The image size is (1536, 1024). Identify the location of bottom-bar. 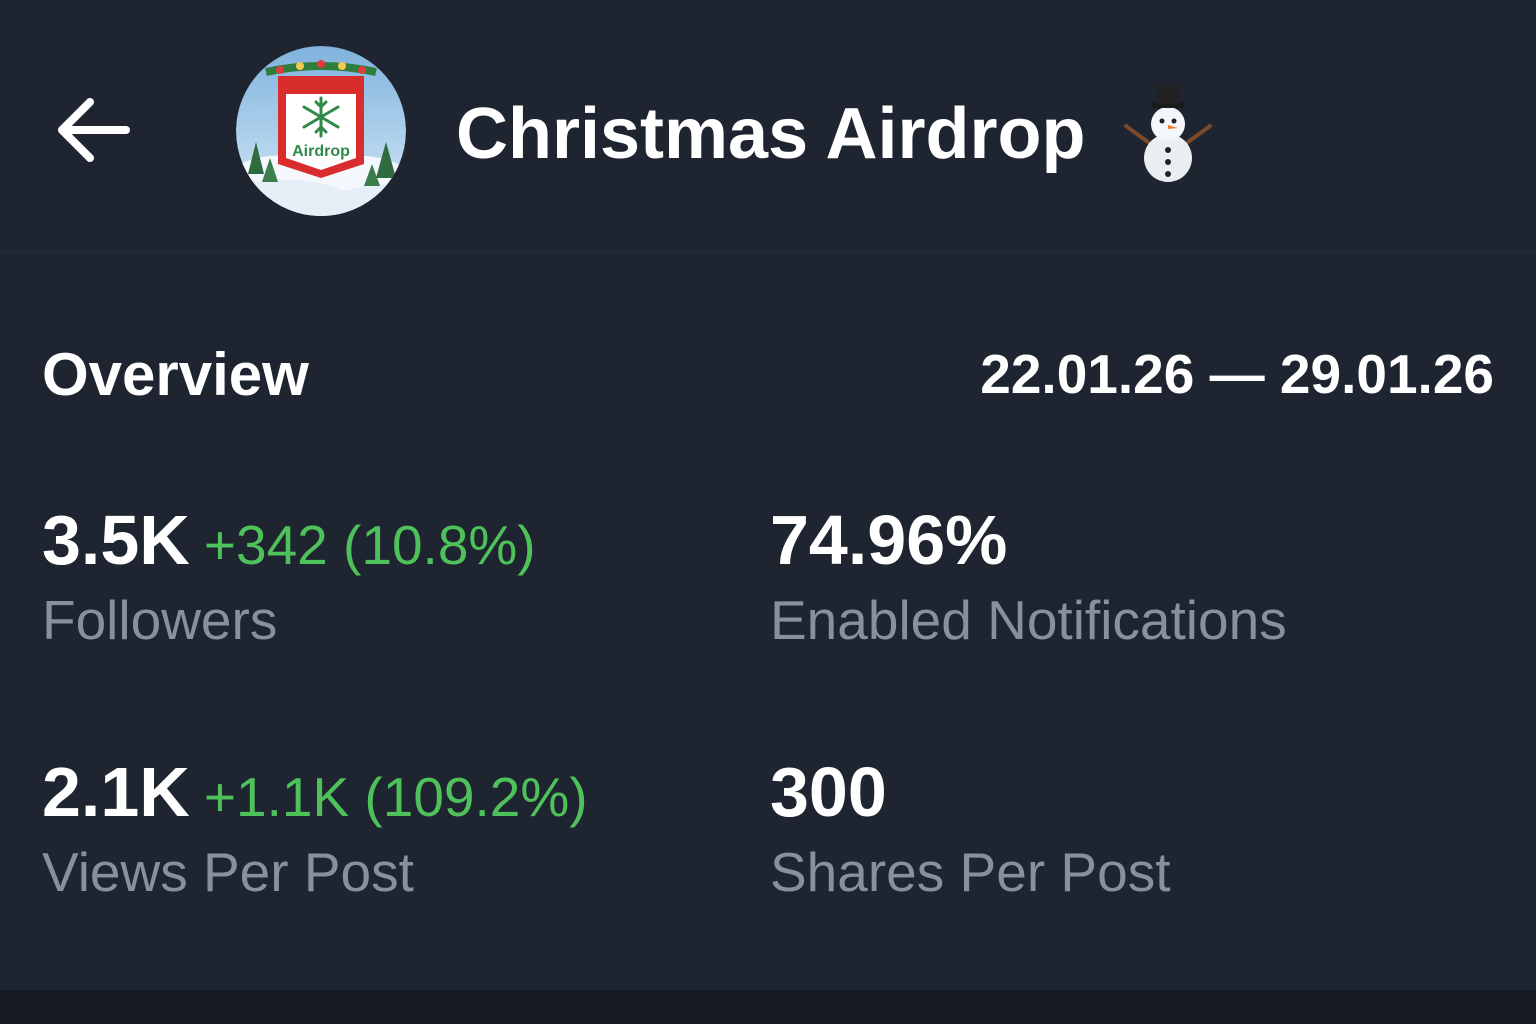
(768, 1007).